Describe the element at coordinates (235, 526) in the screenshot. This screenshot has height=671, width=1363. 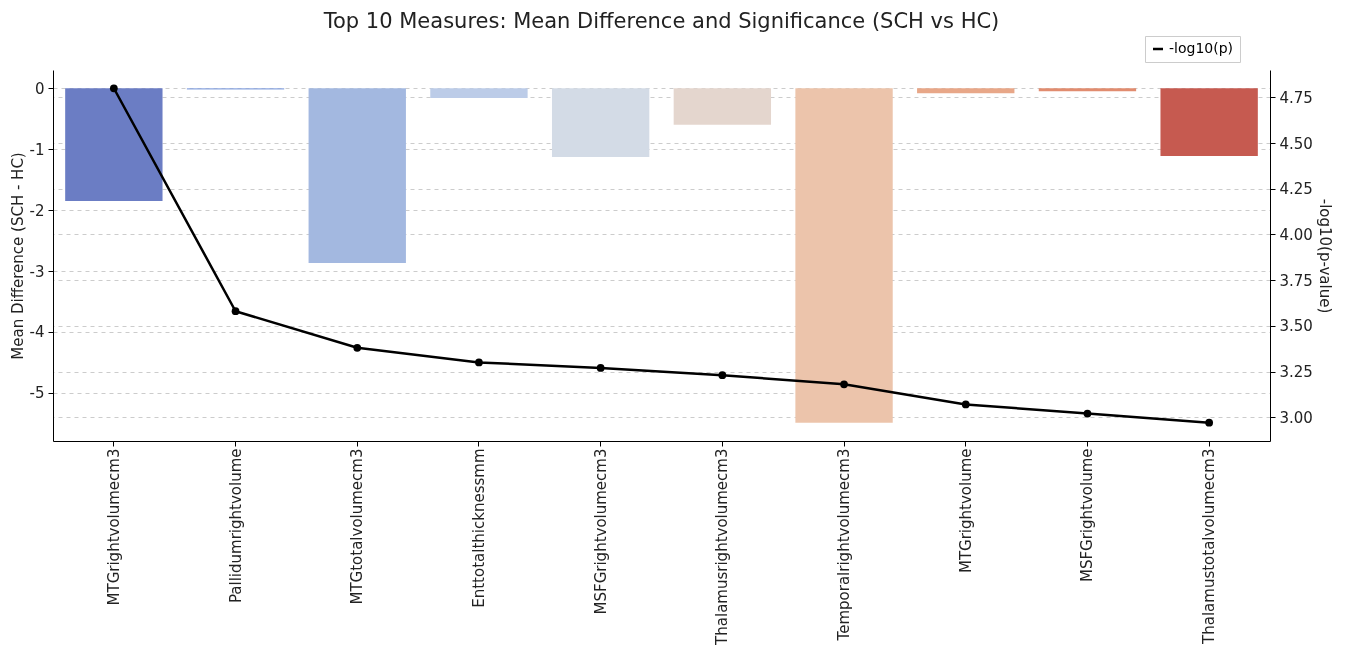
I see `x-tick-label: Pallidumrightvolume` at that location.